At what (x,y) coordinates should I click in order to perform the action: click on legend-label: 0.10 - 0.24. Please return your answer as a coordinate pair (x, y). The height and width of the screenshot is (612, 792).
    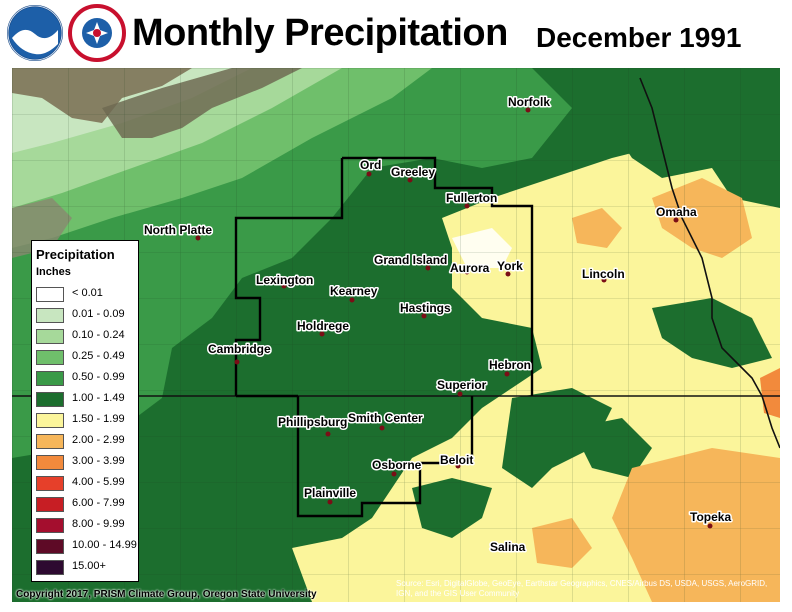
    Looking at the image, I should click on (98, 335).